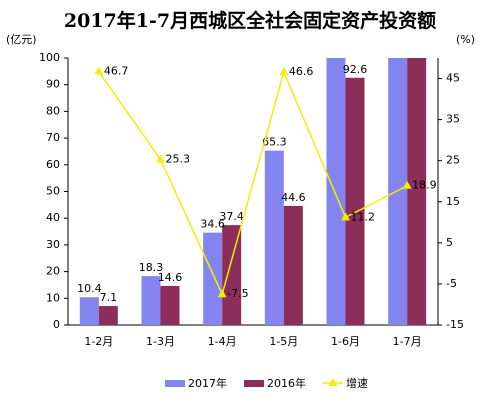  I want to click on y2-tick-label: 25, so click(453, 160).